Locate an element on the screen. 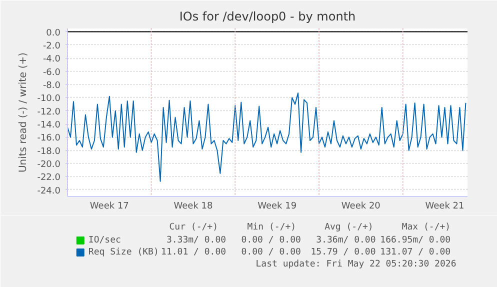  text: Cur (-/+) is located at coordinates (193, 227).